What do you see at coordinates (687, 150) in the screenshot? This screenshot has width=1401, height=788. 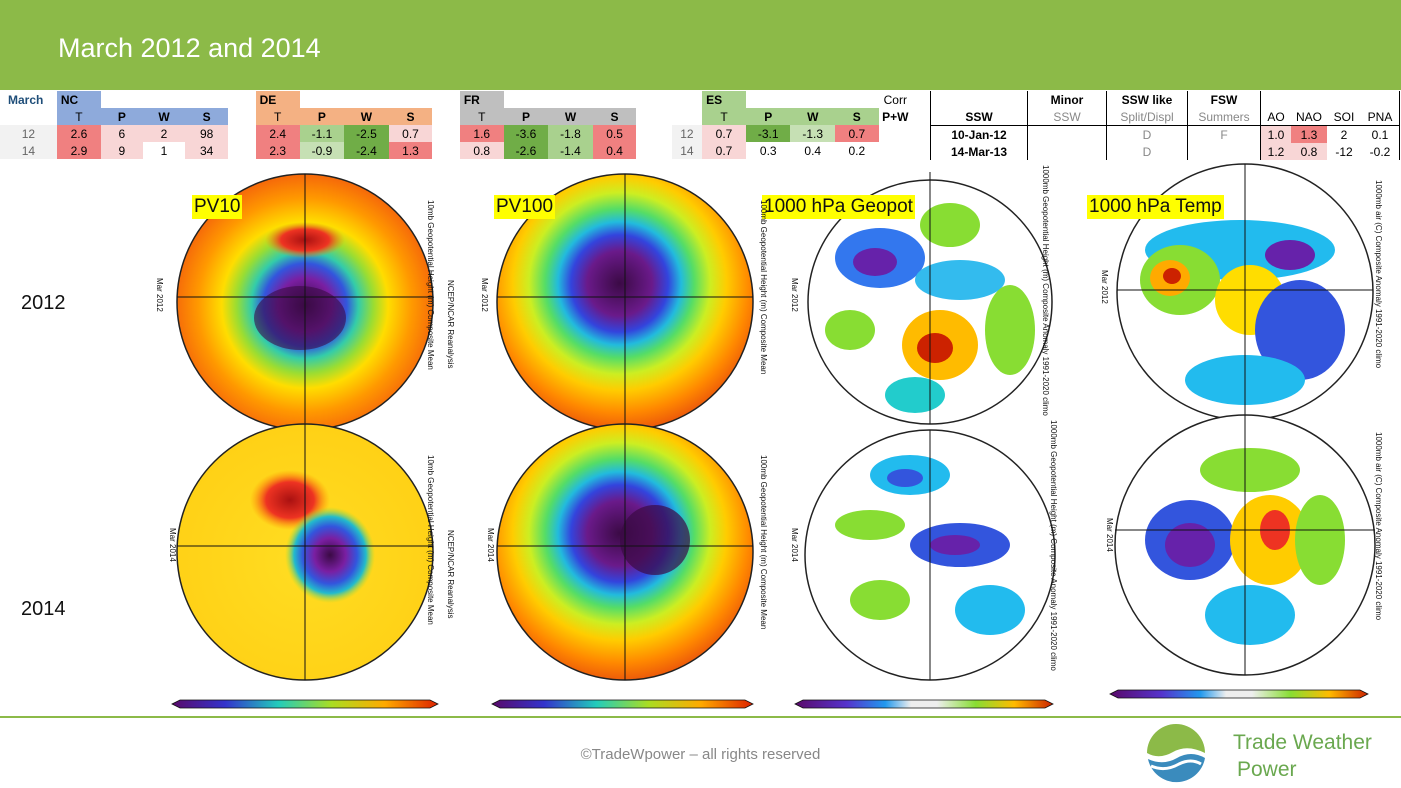 I see `row-label-es-14: 14` at bounding box center [687, 150].